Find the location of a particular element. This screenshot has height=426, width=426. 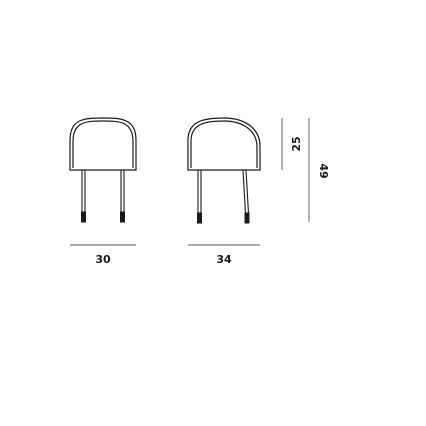

front-view-seat is located at coordinates (103, 144).